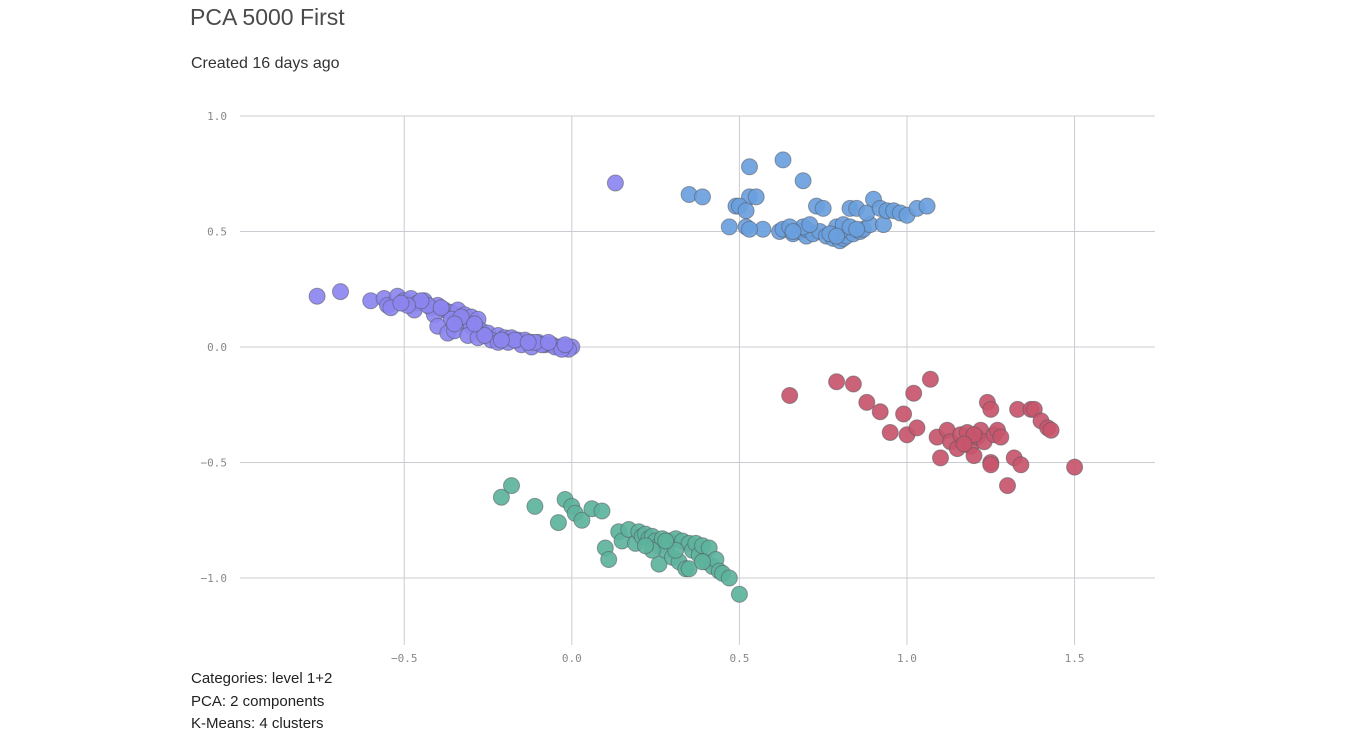 The image size is (1350, 743). What do you see at coordinates (466, 266) in the screenshot?
I see `cluster-1-series` at bounding box center [466, 266].